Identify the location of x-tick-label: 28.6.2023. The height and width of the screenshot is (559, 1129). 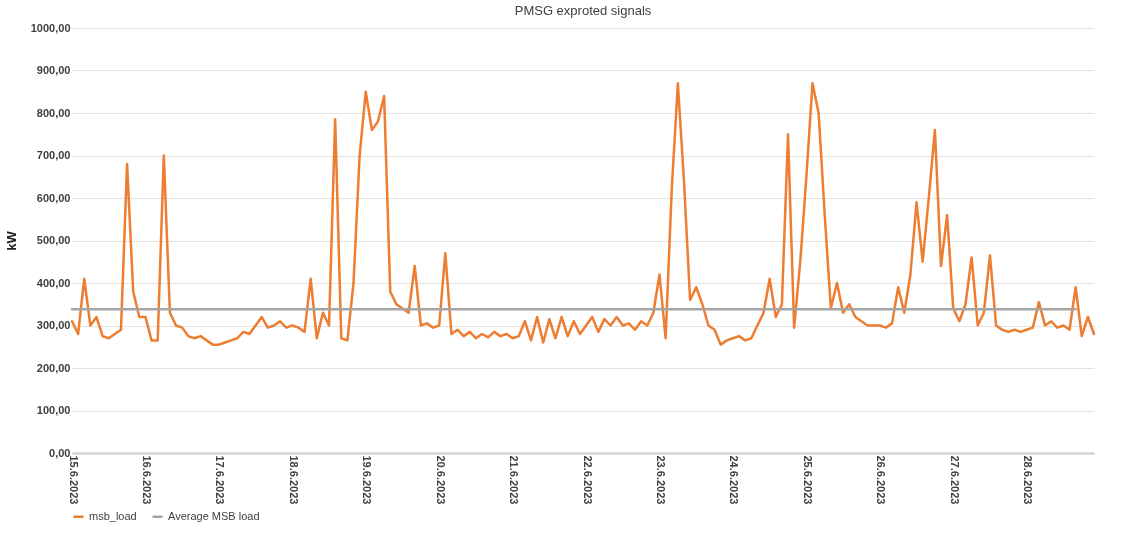
(1028, 480).